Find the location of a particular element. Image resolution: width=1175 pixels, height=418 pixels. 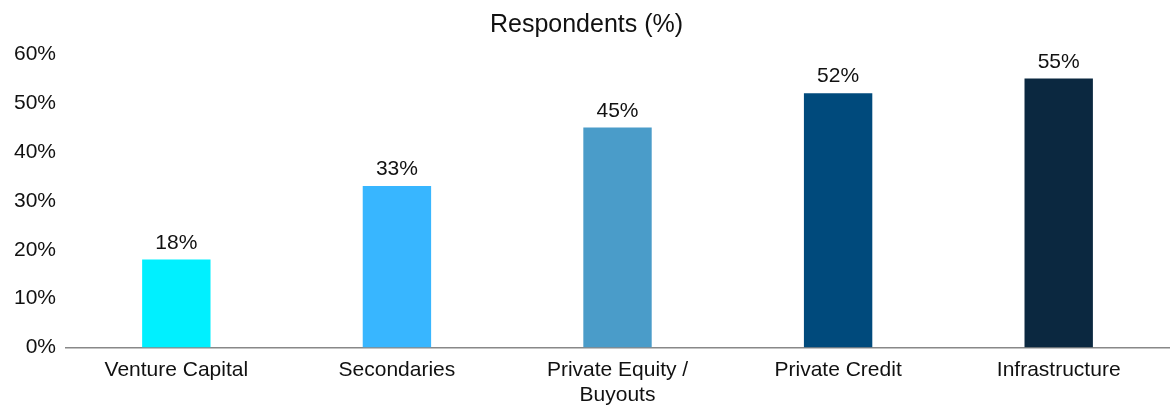

data-label: 45% is located at coordinates (617, 109).